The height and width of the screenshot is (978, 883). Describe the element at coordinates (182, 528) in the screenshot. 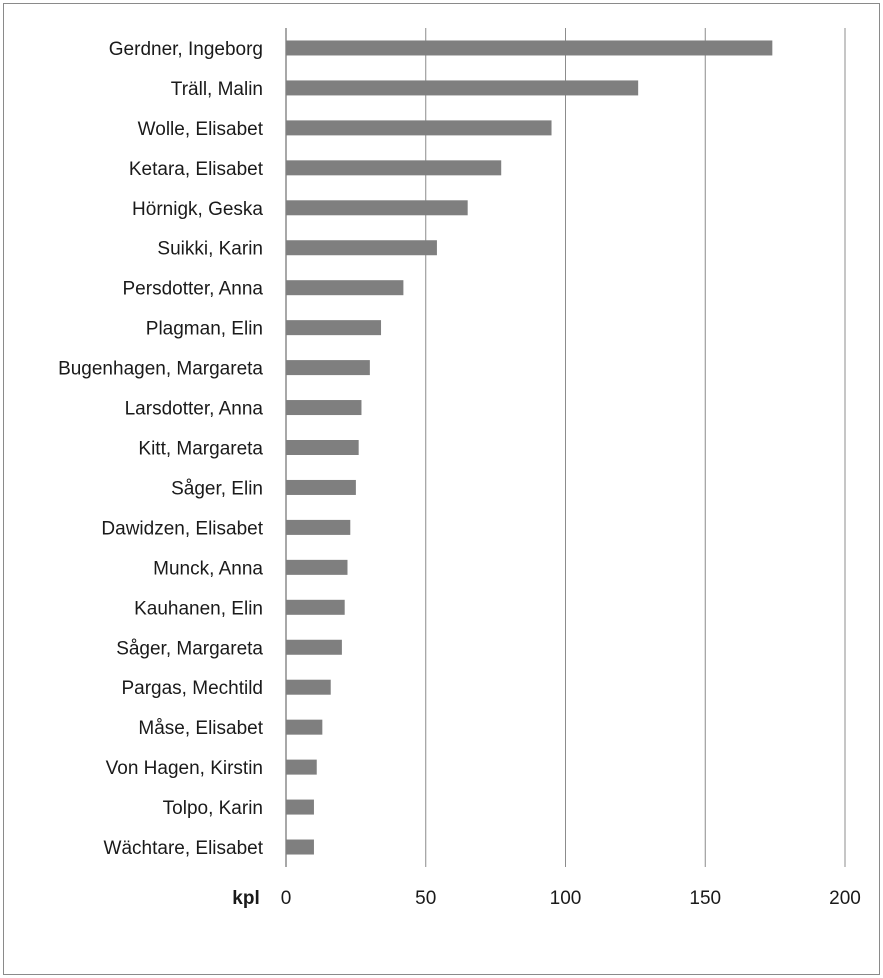

I see `category-label: Dawidzen, Elisabet` at that location.